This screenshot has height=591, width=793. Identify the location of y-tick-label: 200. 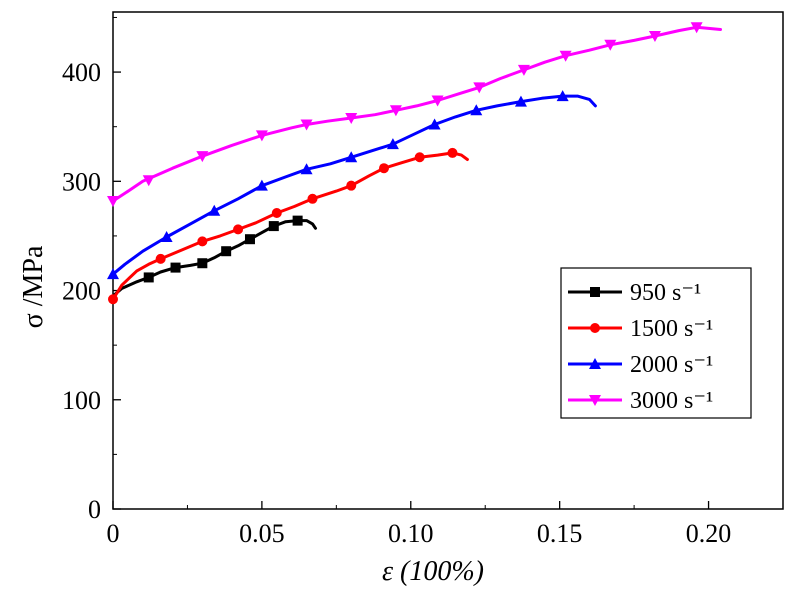
(81, 291).